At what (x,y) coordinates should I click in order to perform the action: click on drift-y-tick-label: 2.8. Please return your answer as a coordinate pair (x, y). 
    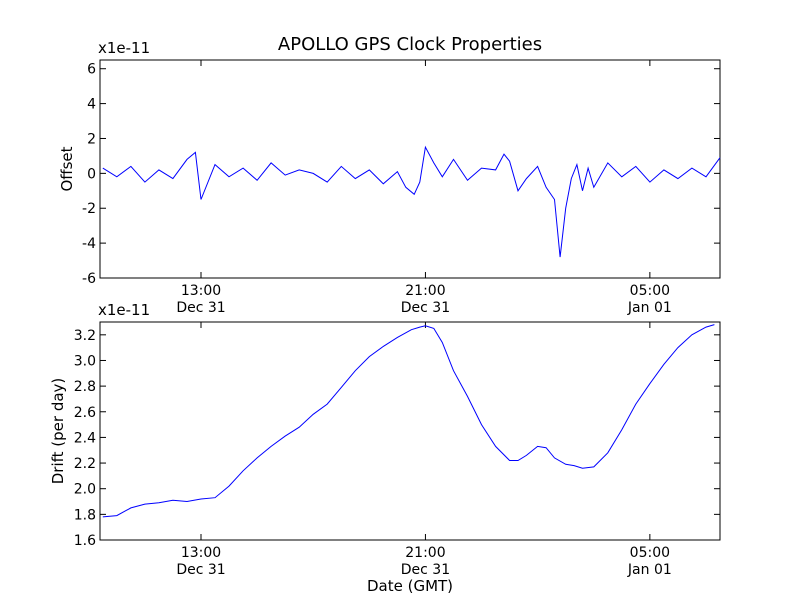
    Looking at the image, I should click on (85, 387).